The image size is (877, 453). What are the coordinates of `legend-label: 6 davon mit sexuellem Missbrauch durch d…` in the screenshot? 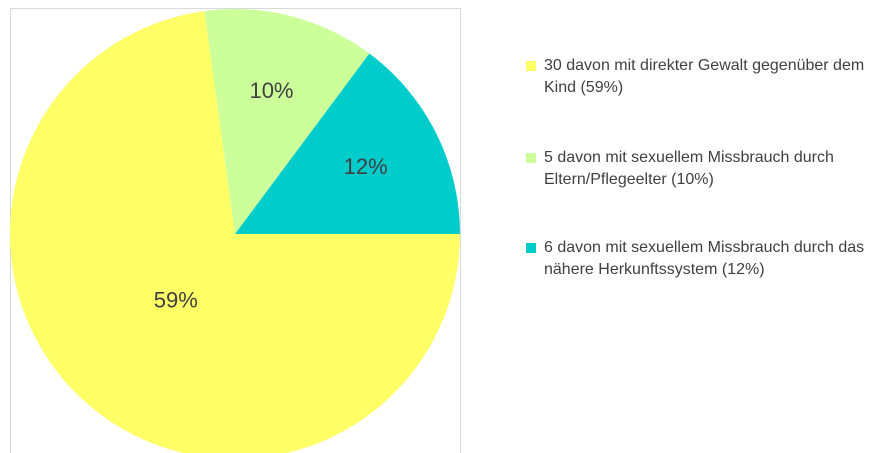 It's located at (704, 258).